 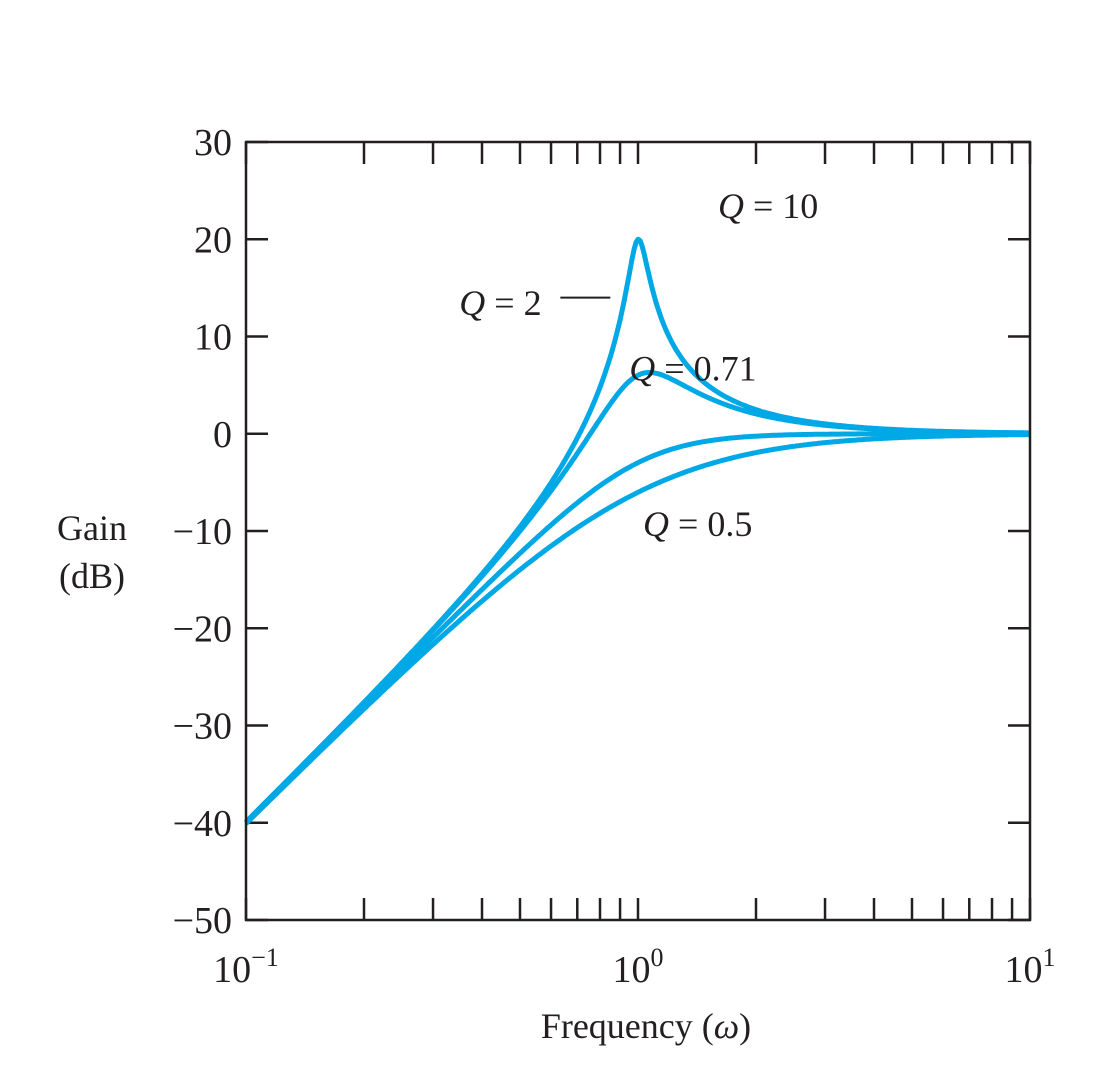 I want to click on x-axis-title-suffix: ), so click(x=745, y=1026).